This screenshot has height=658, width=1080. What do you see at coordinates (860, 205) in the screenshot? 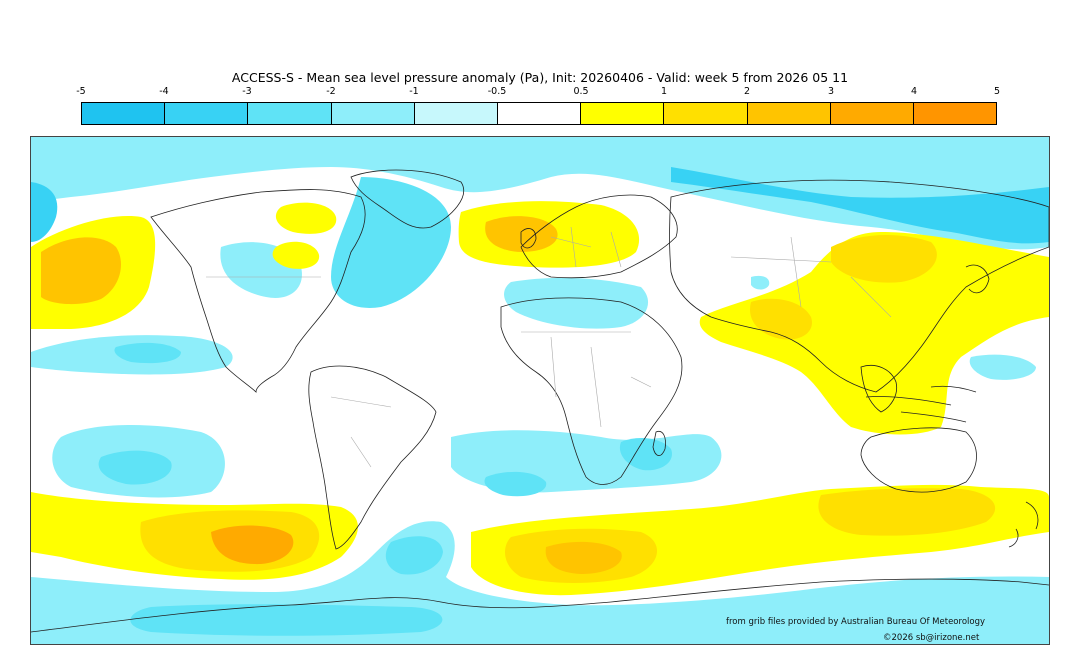
I see `arctic-strong-negative` at bounding box center [860, 205].